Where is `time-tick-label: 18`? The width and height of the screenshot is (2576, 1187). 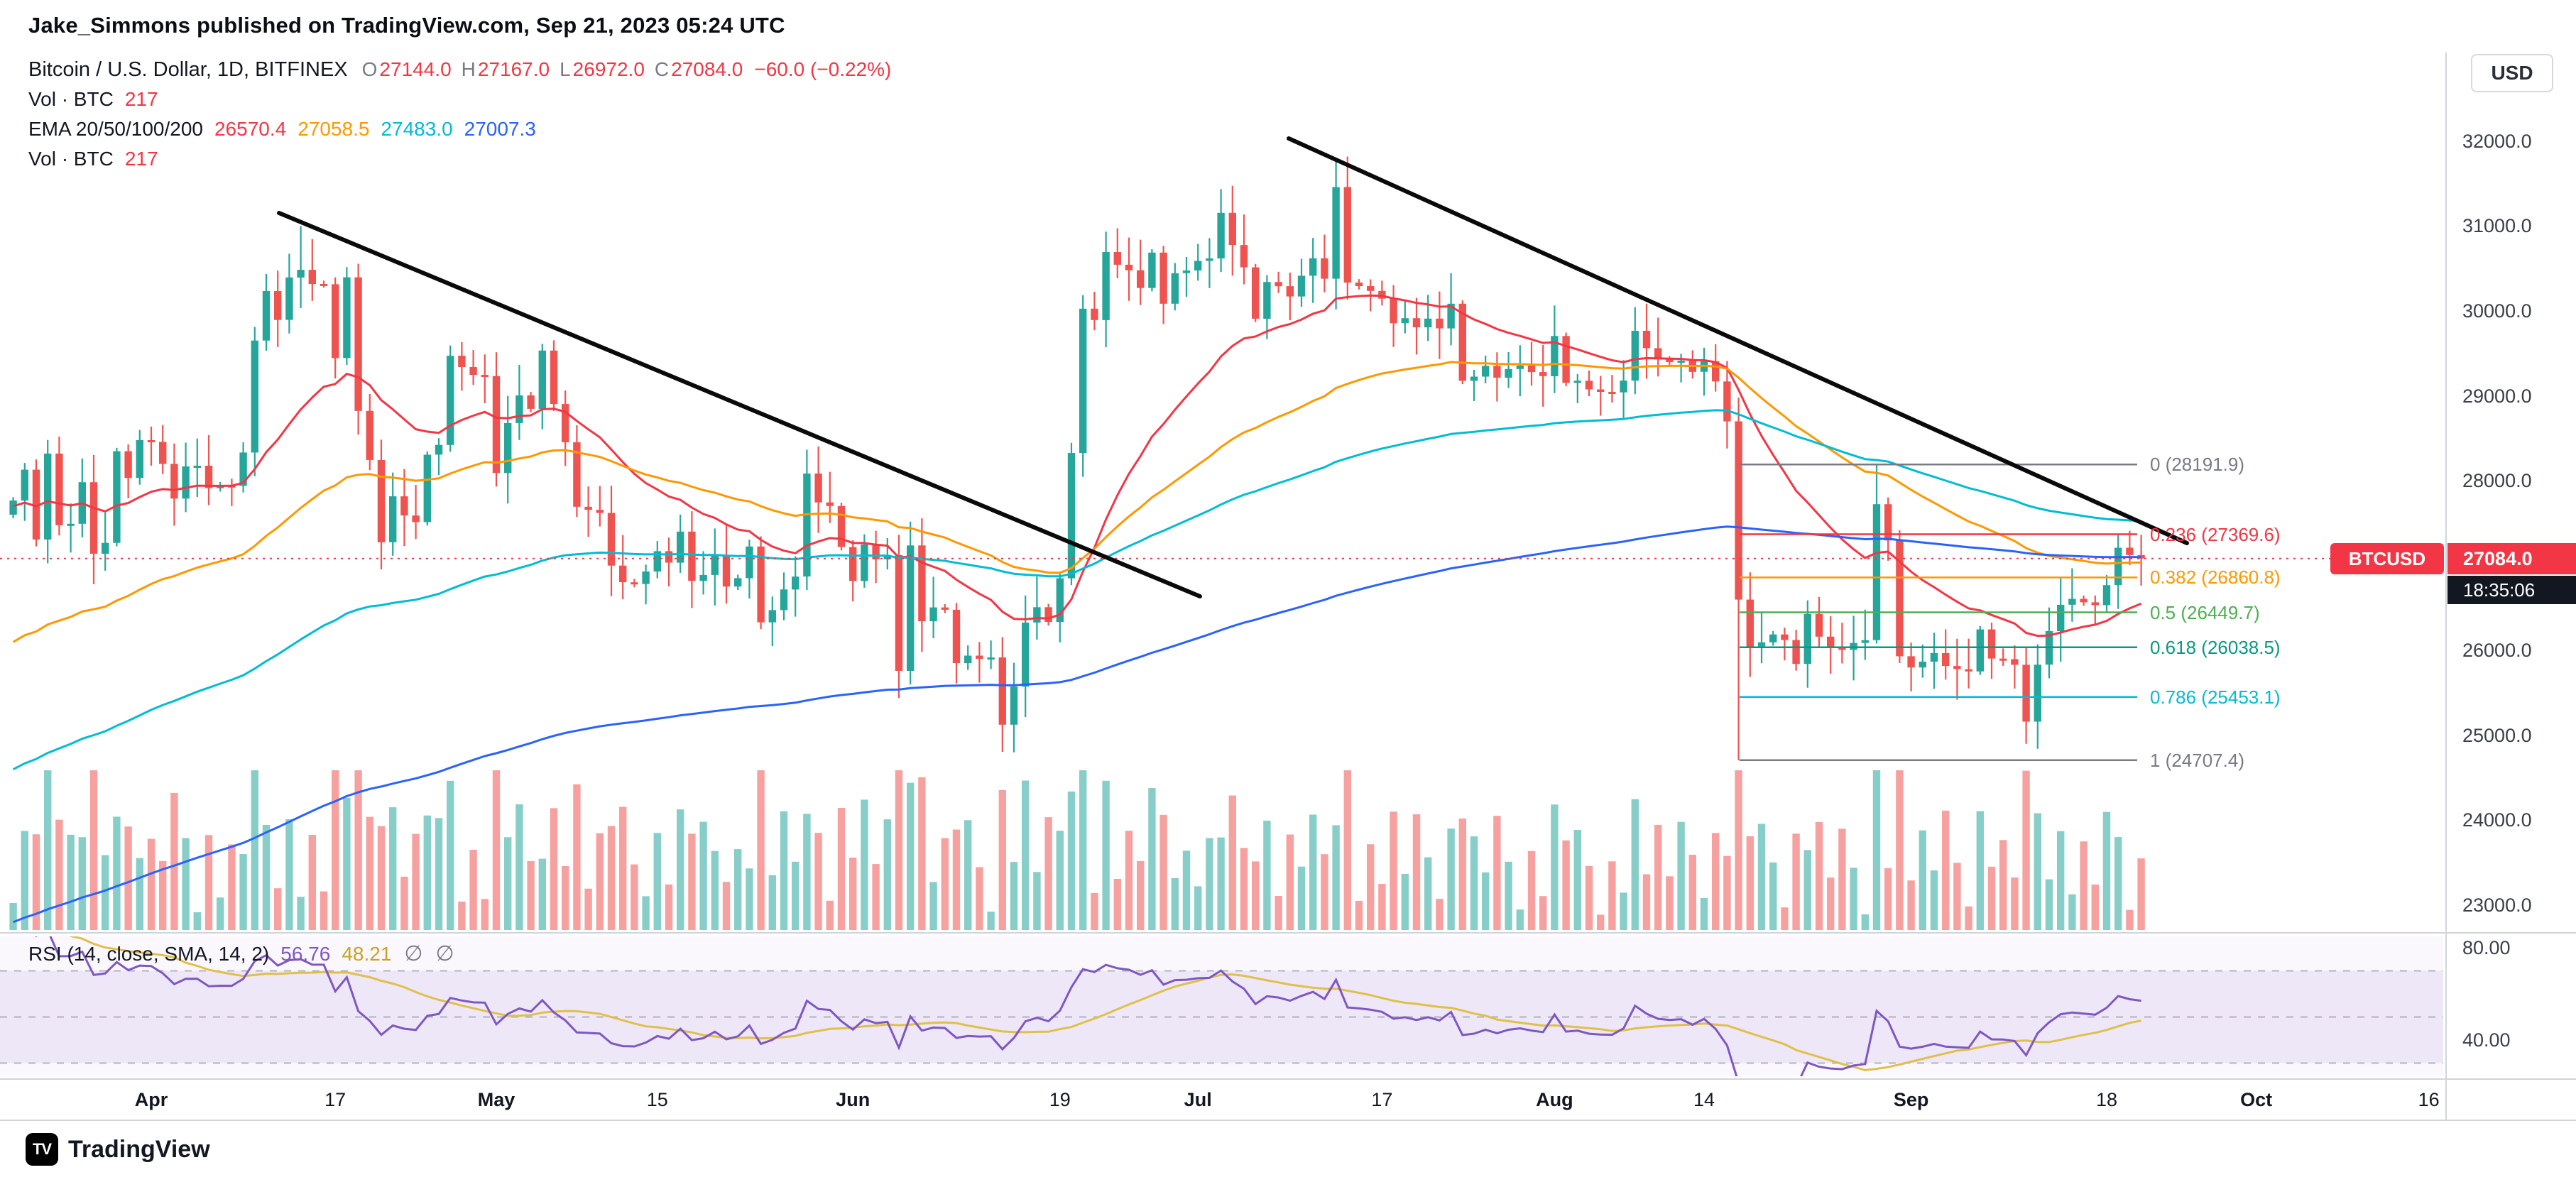
time-tick-label: 18 is located at coordinates (2106, 1099).